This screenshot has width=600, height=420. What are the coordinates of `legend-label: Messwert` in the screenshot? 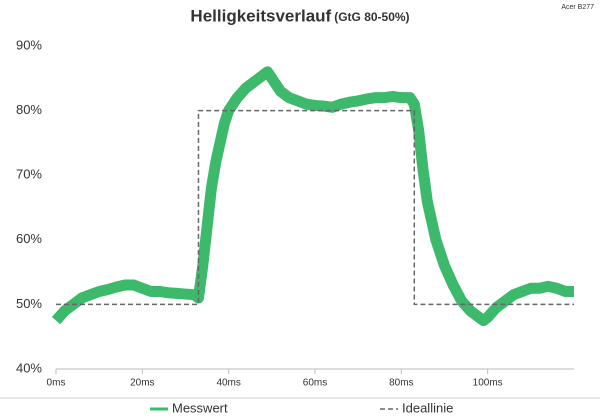 It's located at (200, 407).